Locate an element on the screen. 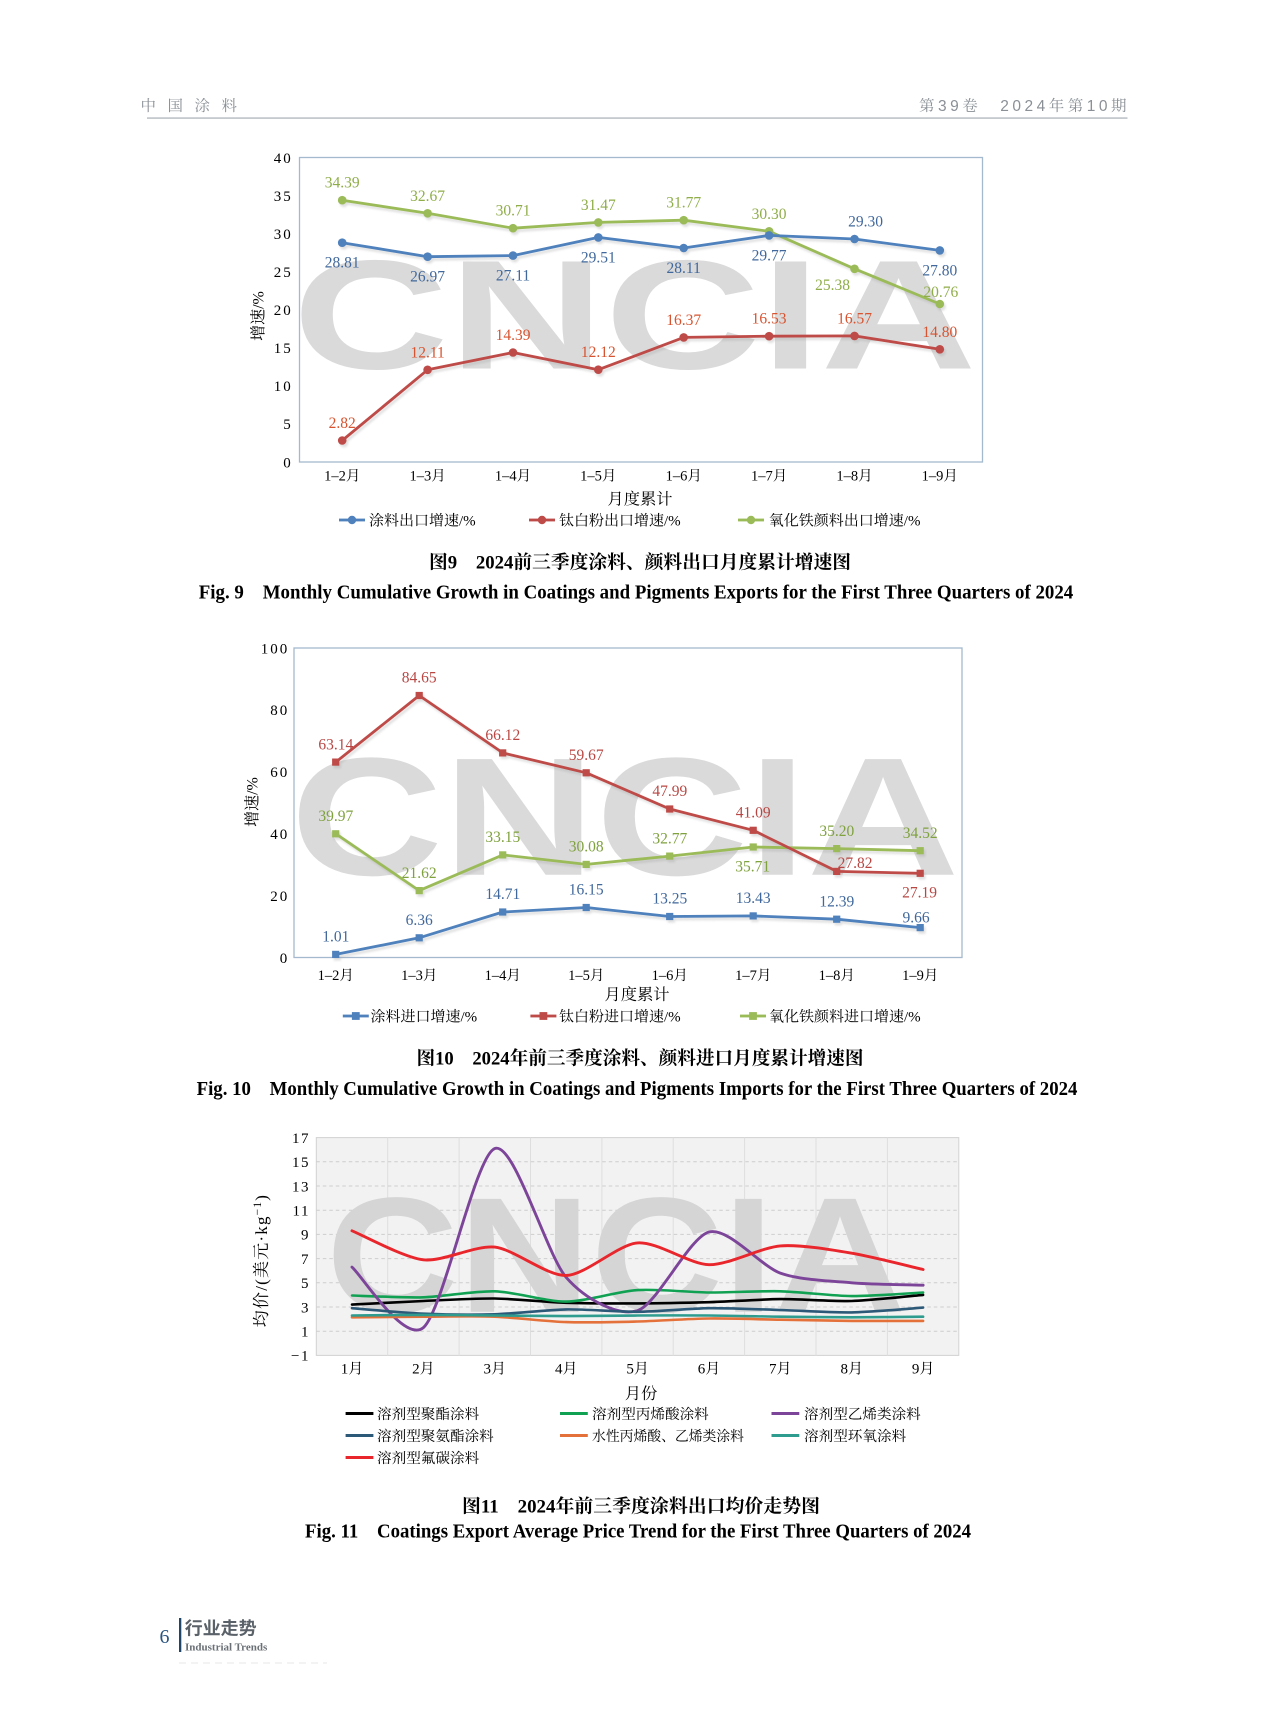  svg-text: 涂料进口增速/% is located at coordinates (424, 1017).